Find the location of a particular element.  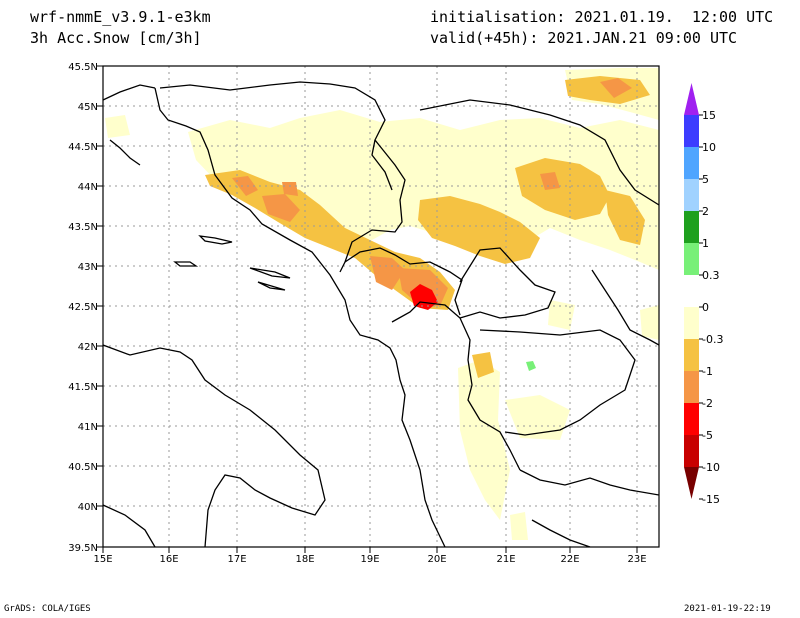

colorbar-label: 0.3 is located at coordinates (711, 275).